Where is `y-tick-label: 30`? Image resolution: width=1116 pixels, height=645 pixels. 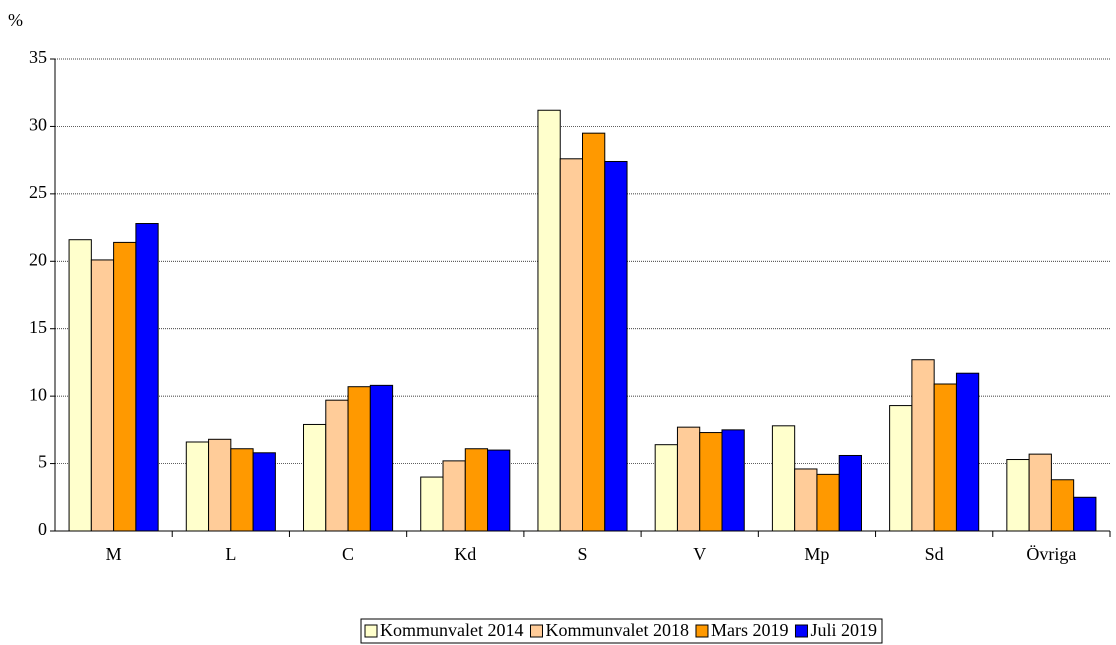
y-tick-label: 30 is located at coordinates (38, 125).